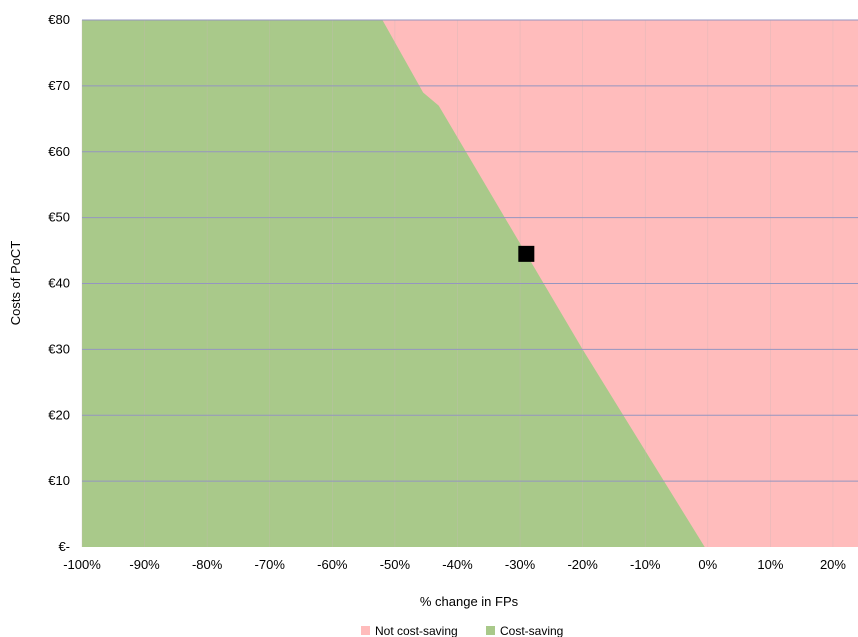  What do you see at coordinates (82, 564) in the screenshot?
I see `x-tick-label: -100%` at bounding box center [82, 564].